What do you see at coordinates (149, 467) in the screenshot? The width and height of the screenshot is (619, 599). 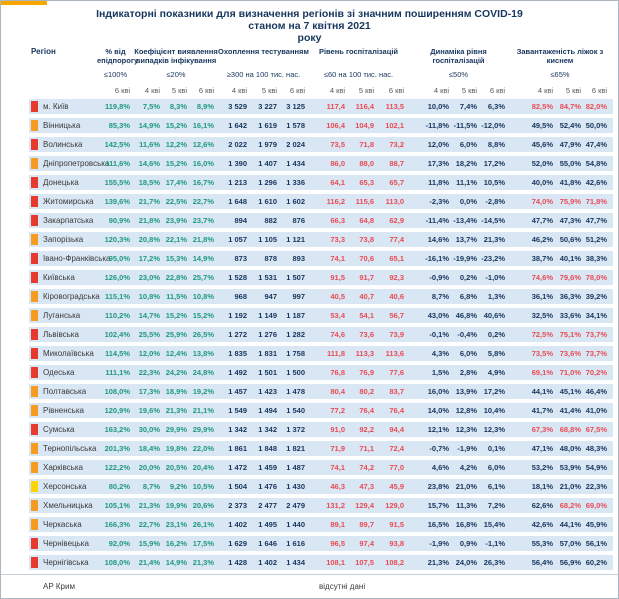 I see `detect-value: 20,0%` at bounding box center [149, 467].